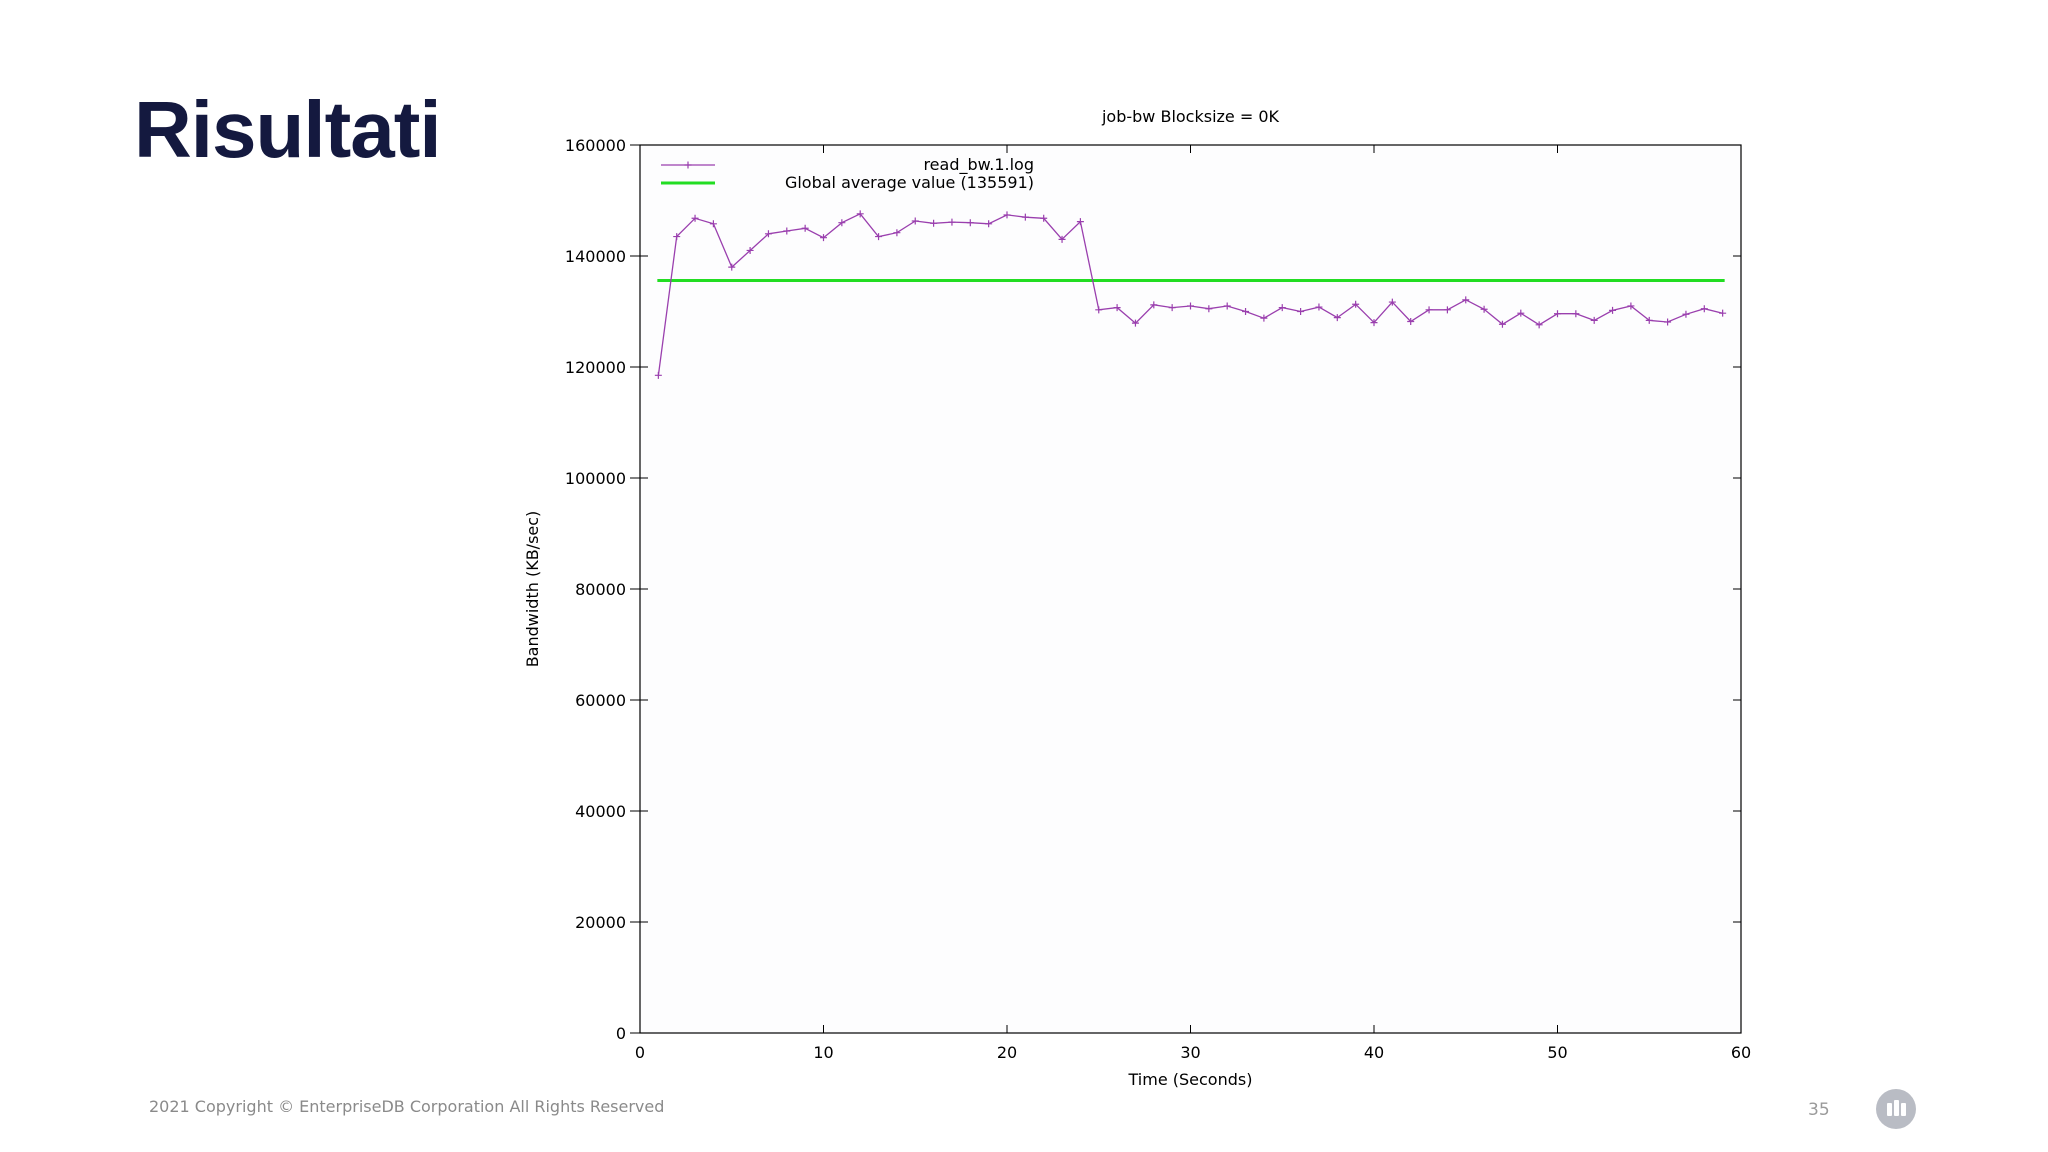  I want to click on y-tick-label: 100000, so click(595, 478).